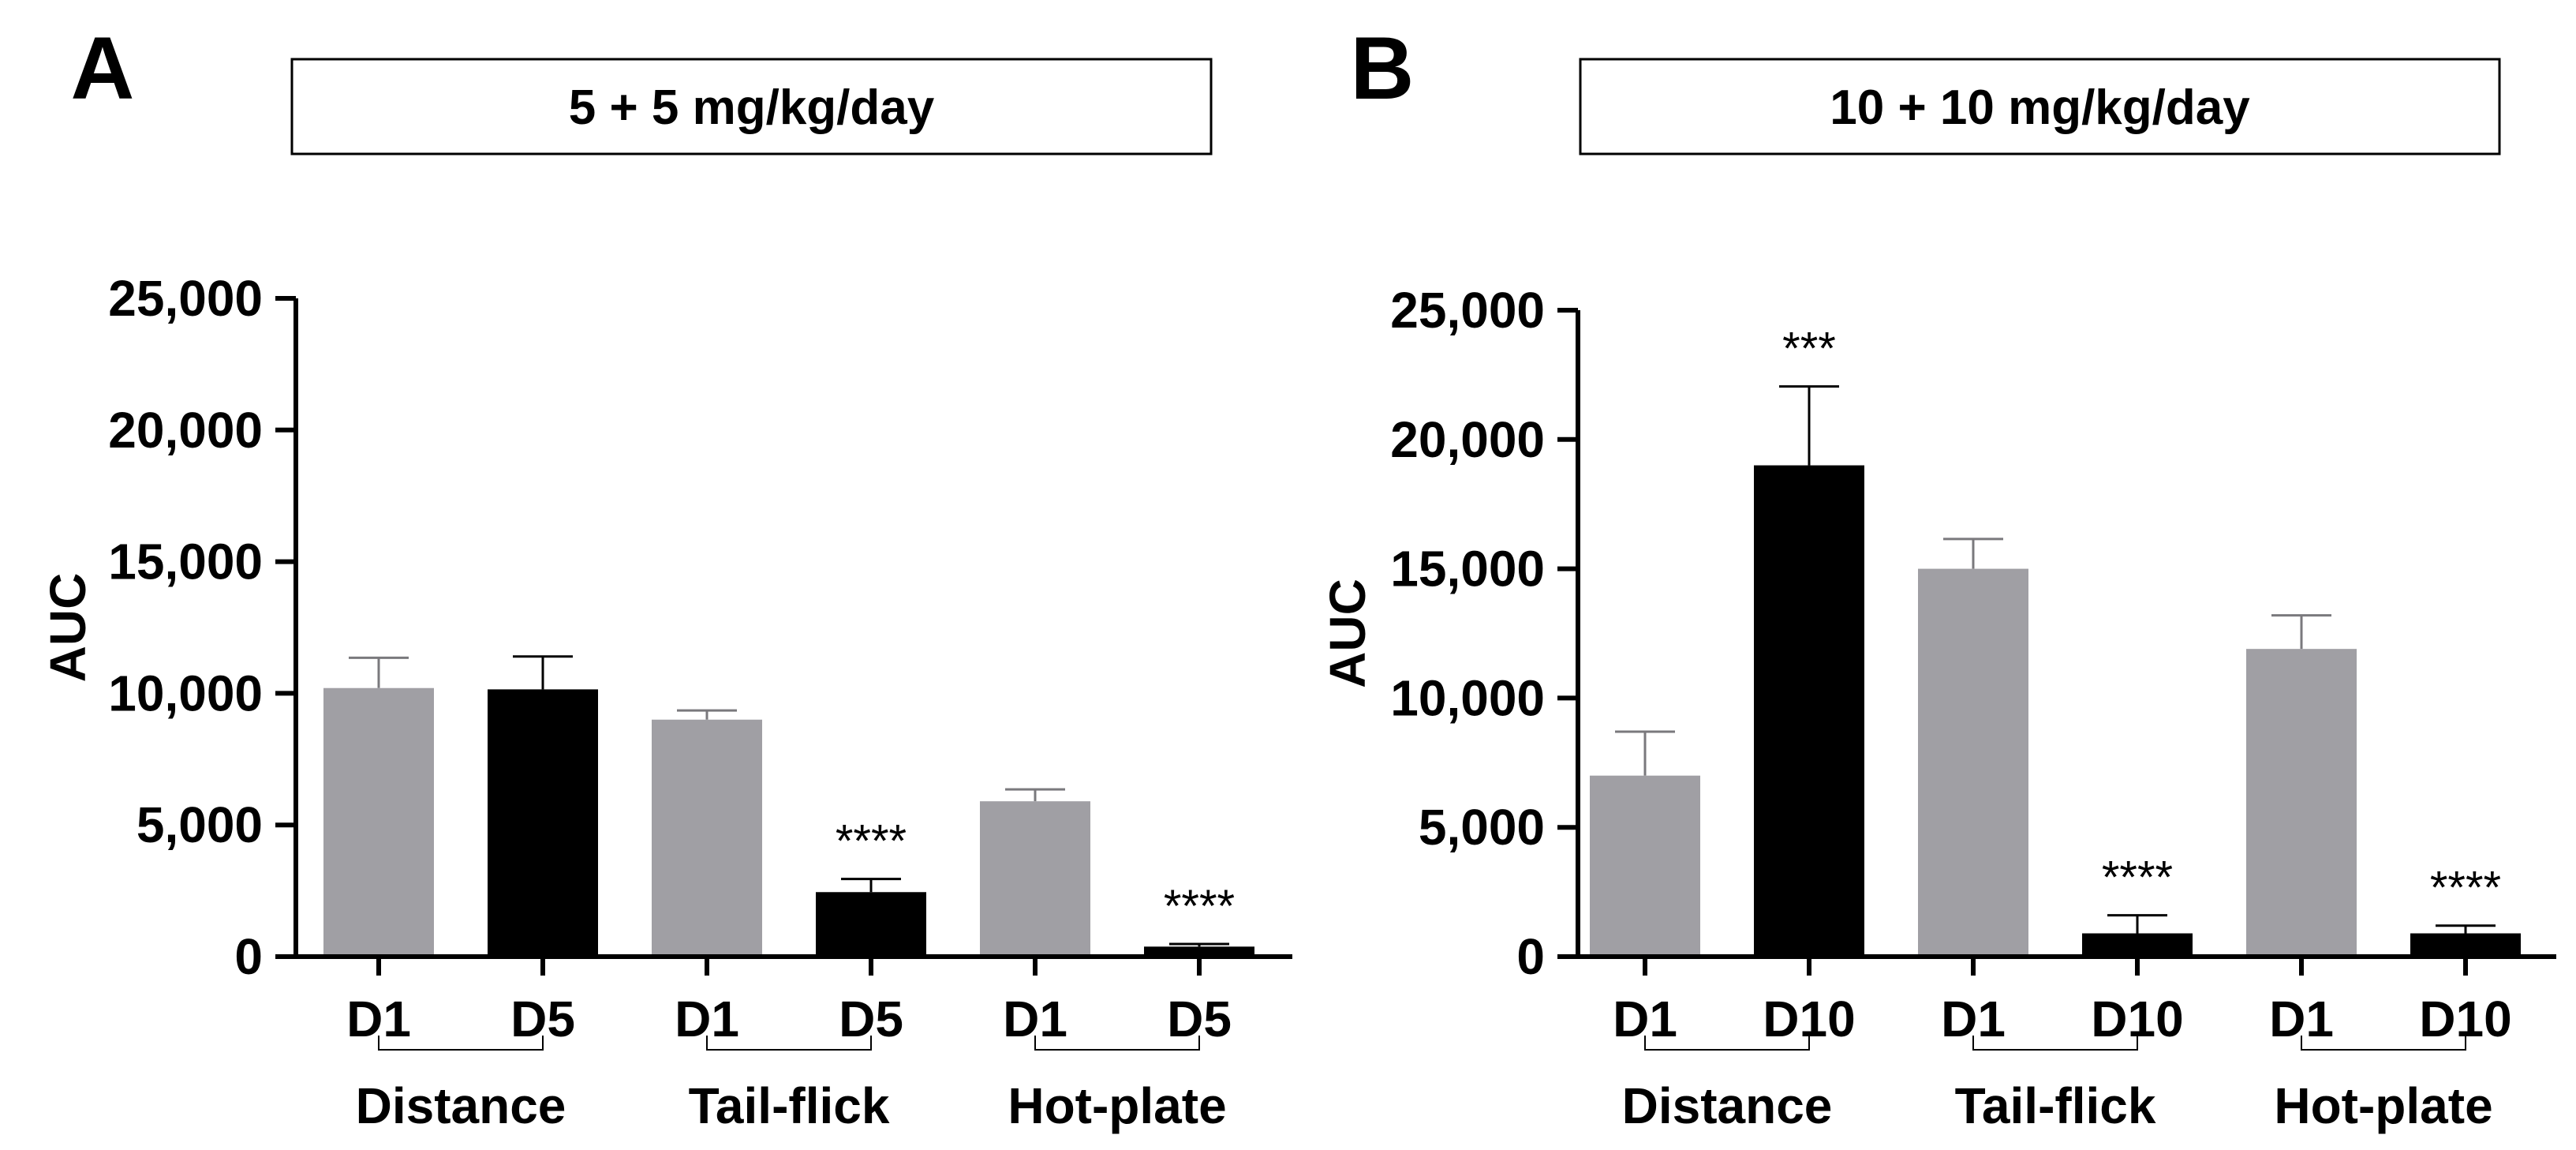  I want to click on panel-letter: A, so click(103, 68).